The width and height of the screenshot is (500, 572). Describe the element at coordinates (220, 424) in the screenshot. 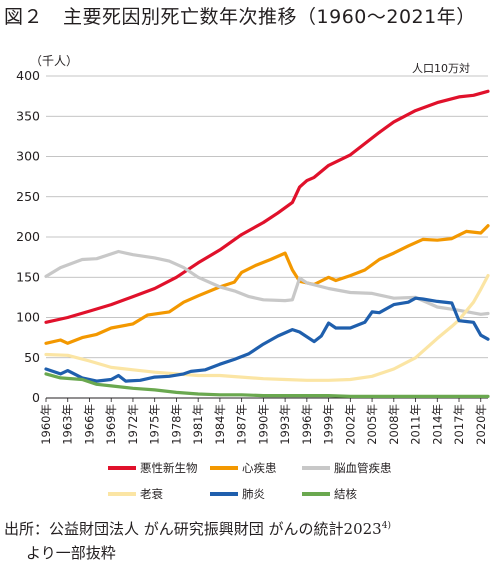

I see `x-tick-label: 1984年` at that location.